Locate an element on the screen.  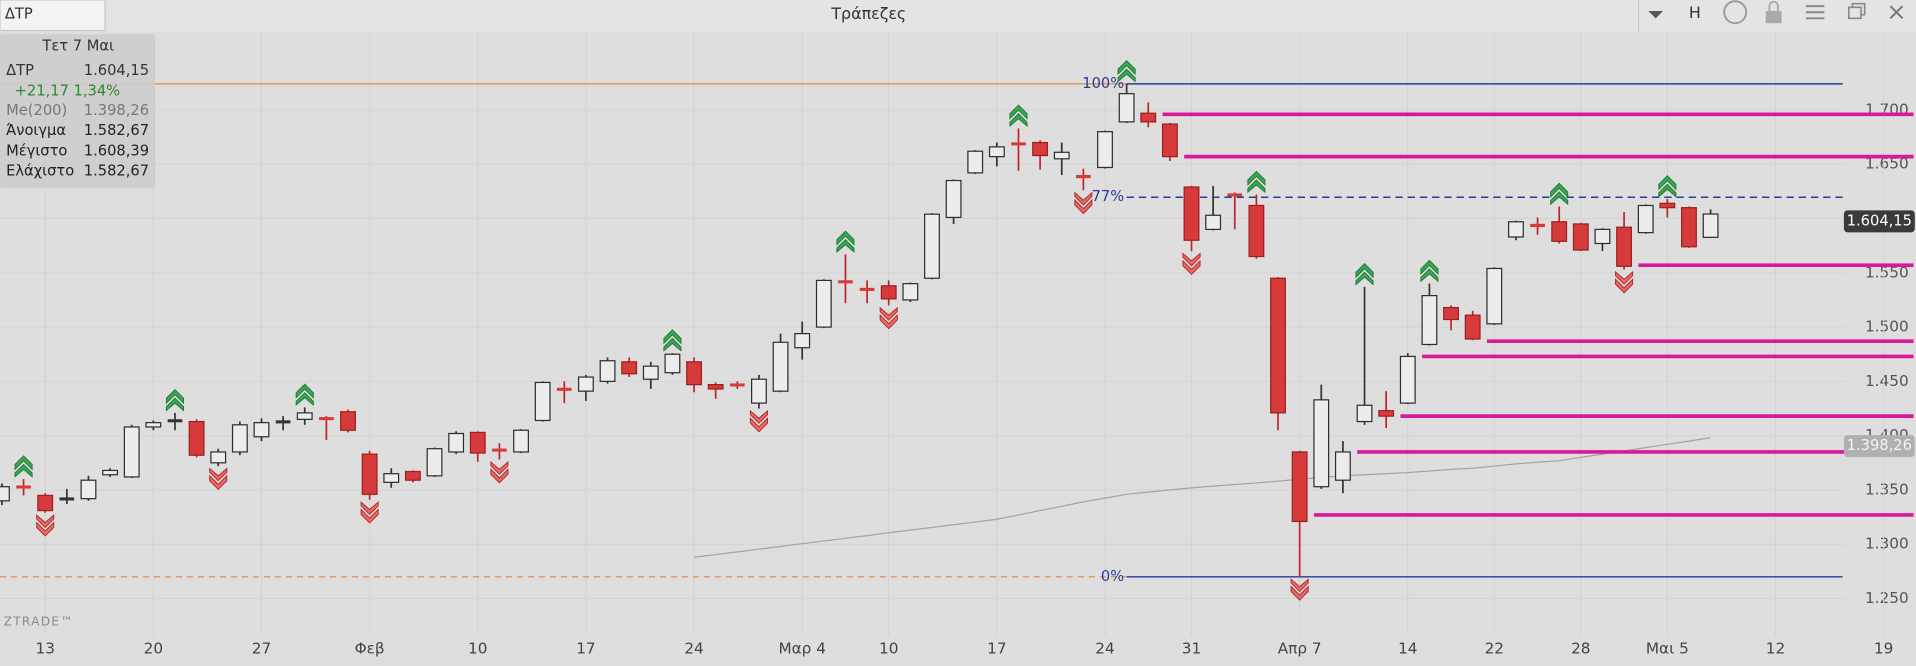
header-bar is located at coordinates (958, 16).